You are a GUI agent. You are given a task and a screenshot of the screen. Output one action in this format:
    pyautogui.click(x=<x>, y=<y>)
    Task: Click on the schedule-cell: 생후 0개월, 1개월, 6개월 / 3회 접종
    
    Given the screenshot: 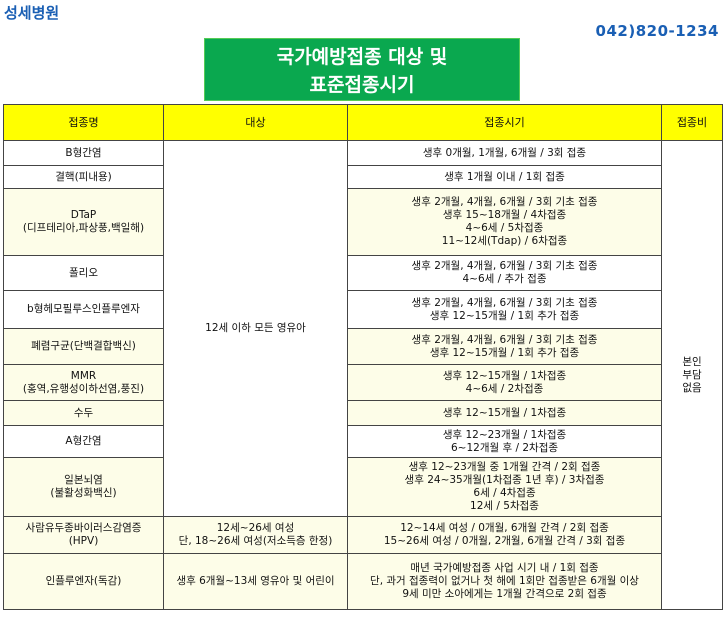 What is the action you would take?
    pyautogui.click(x=504, y=153)
    